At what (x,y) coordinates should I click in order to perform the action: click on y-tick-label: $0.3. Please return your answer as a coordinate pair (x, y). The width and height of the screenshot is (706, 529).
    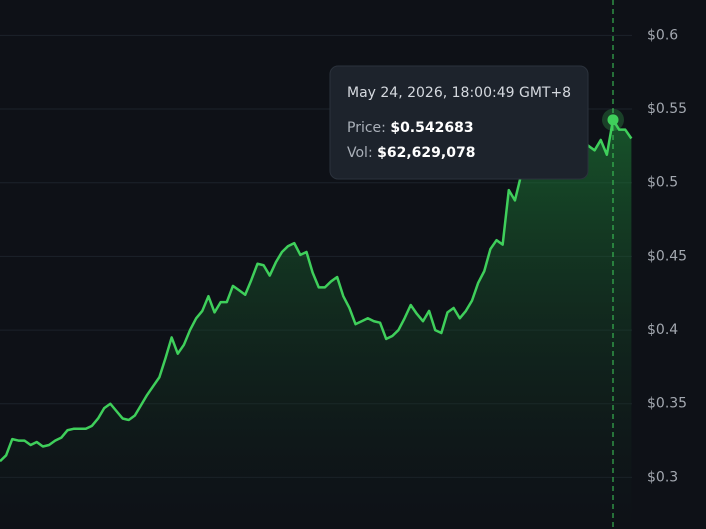
    Looking at the image, I should click on (662, 477).